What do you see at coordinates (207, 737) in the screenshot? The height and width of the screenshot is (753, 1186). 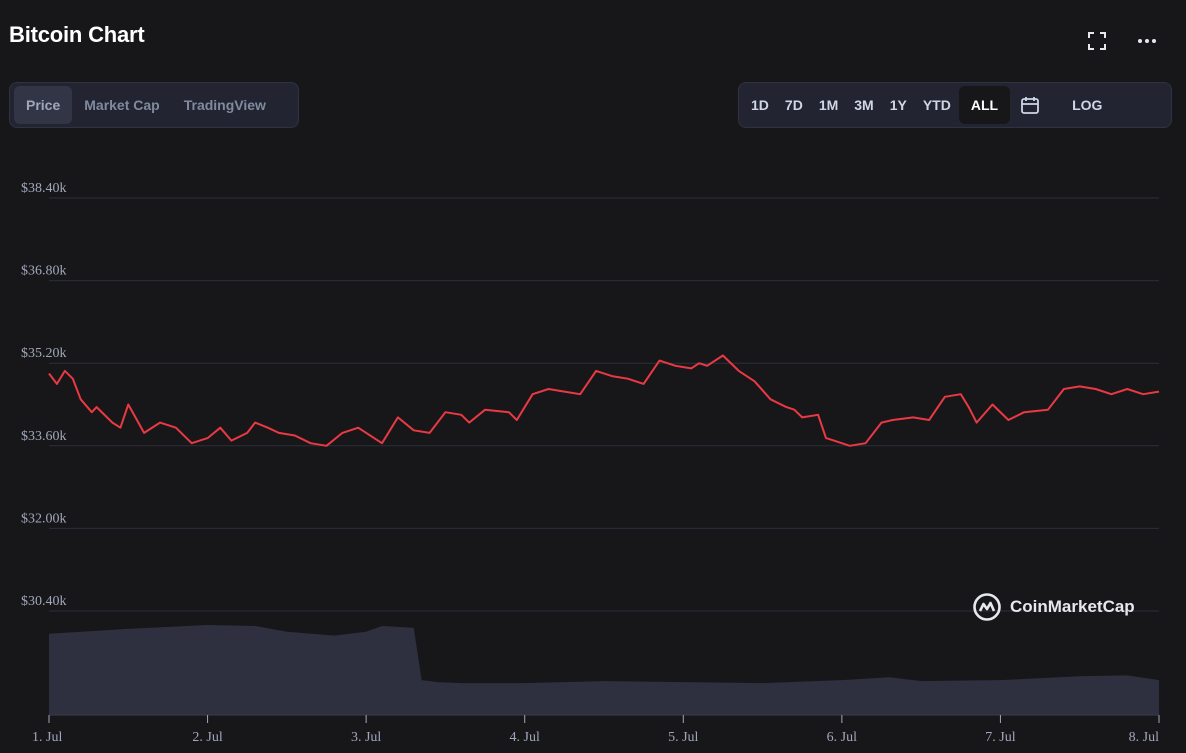 I see `x-tick-label: 2. Jul` at bounding box center [207, 737].